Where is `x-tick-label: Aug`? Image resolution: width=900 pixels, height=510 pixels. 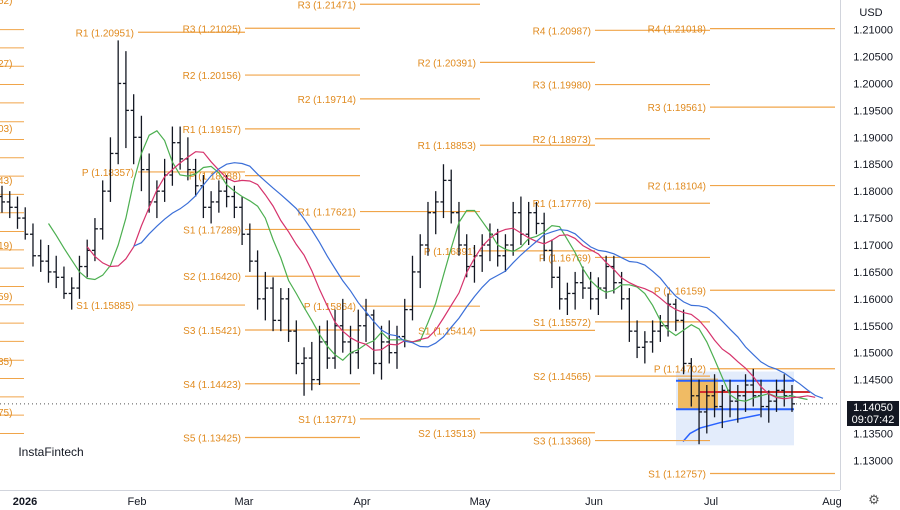 x-tick-label: Aug is located at coordinates (832, 502).